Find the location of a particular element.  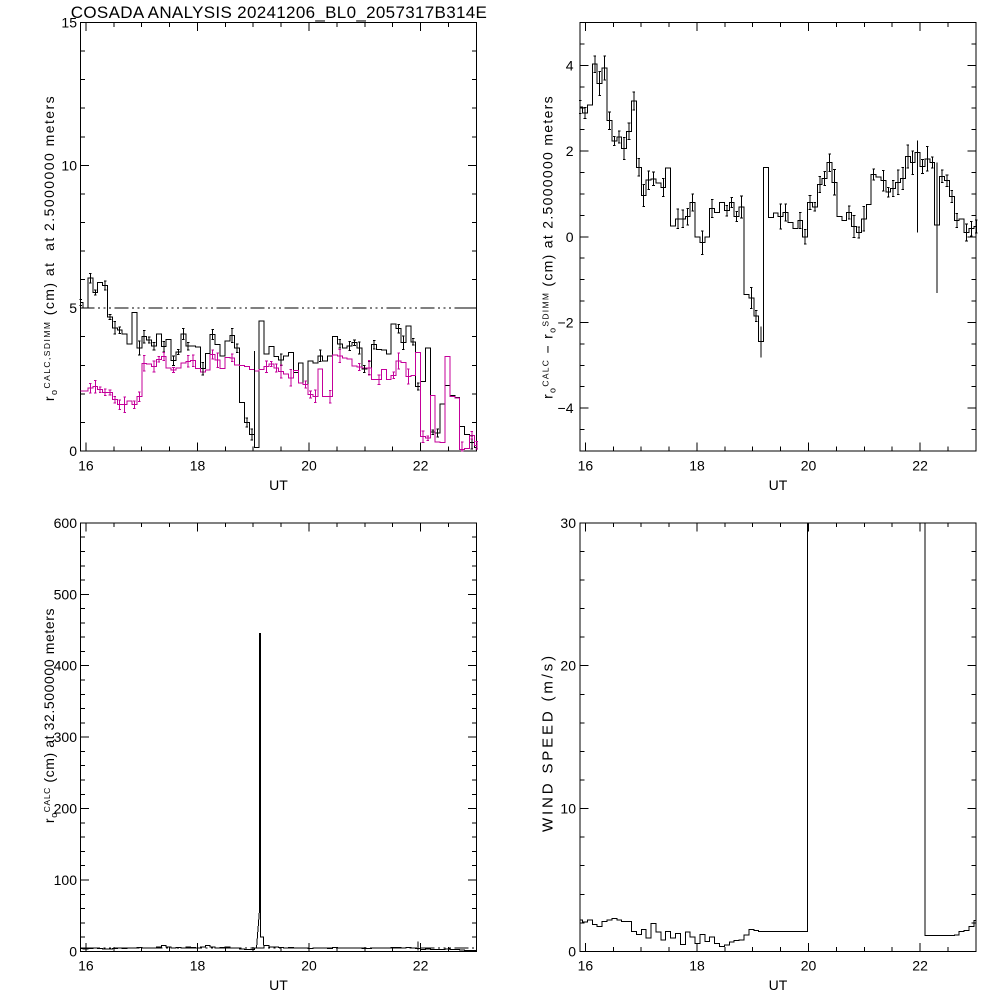

svg-text: 300 is located at coordinates (66, 737).